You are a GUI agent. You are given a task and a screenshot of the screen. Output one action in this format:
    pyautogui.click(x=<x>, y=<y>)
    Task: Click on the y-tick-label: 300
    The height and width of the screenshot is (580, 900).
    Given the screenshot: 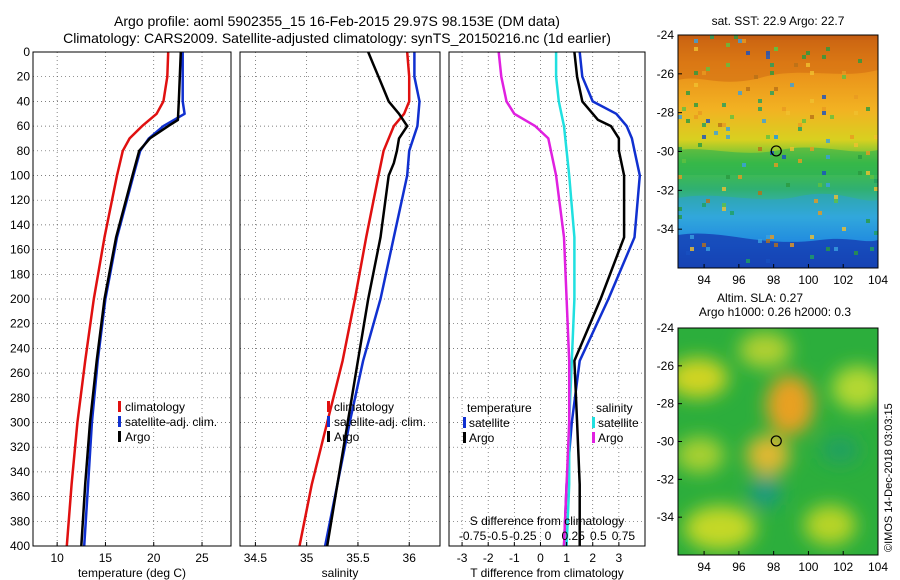 What is the action you would take?
    pyautogui.click(x=20, y=423)
    